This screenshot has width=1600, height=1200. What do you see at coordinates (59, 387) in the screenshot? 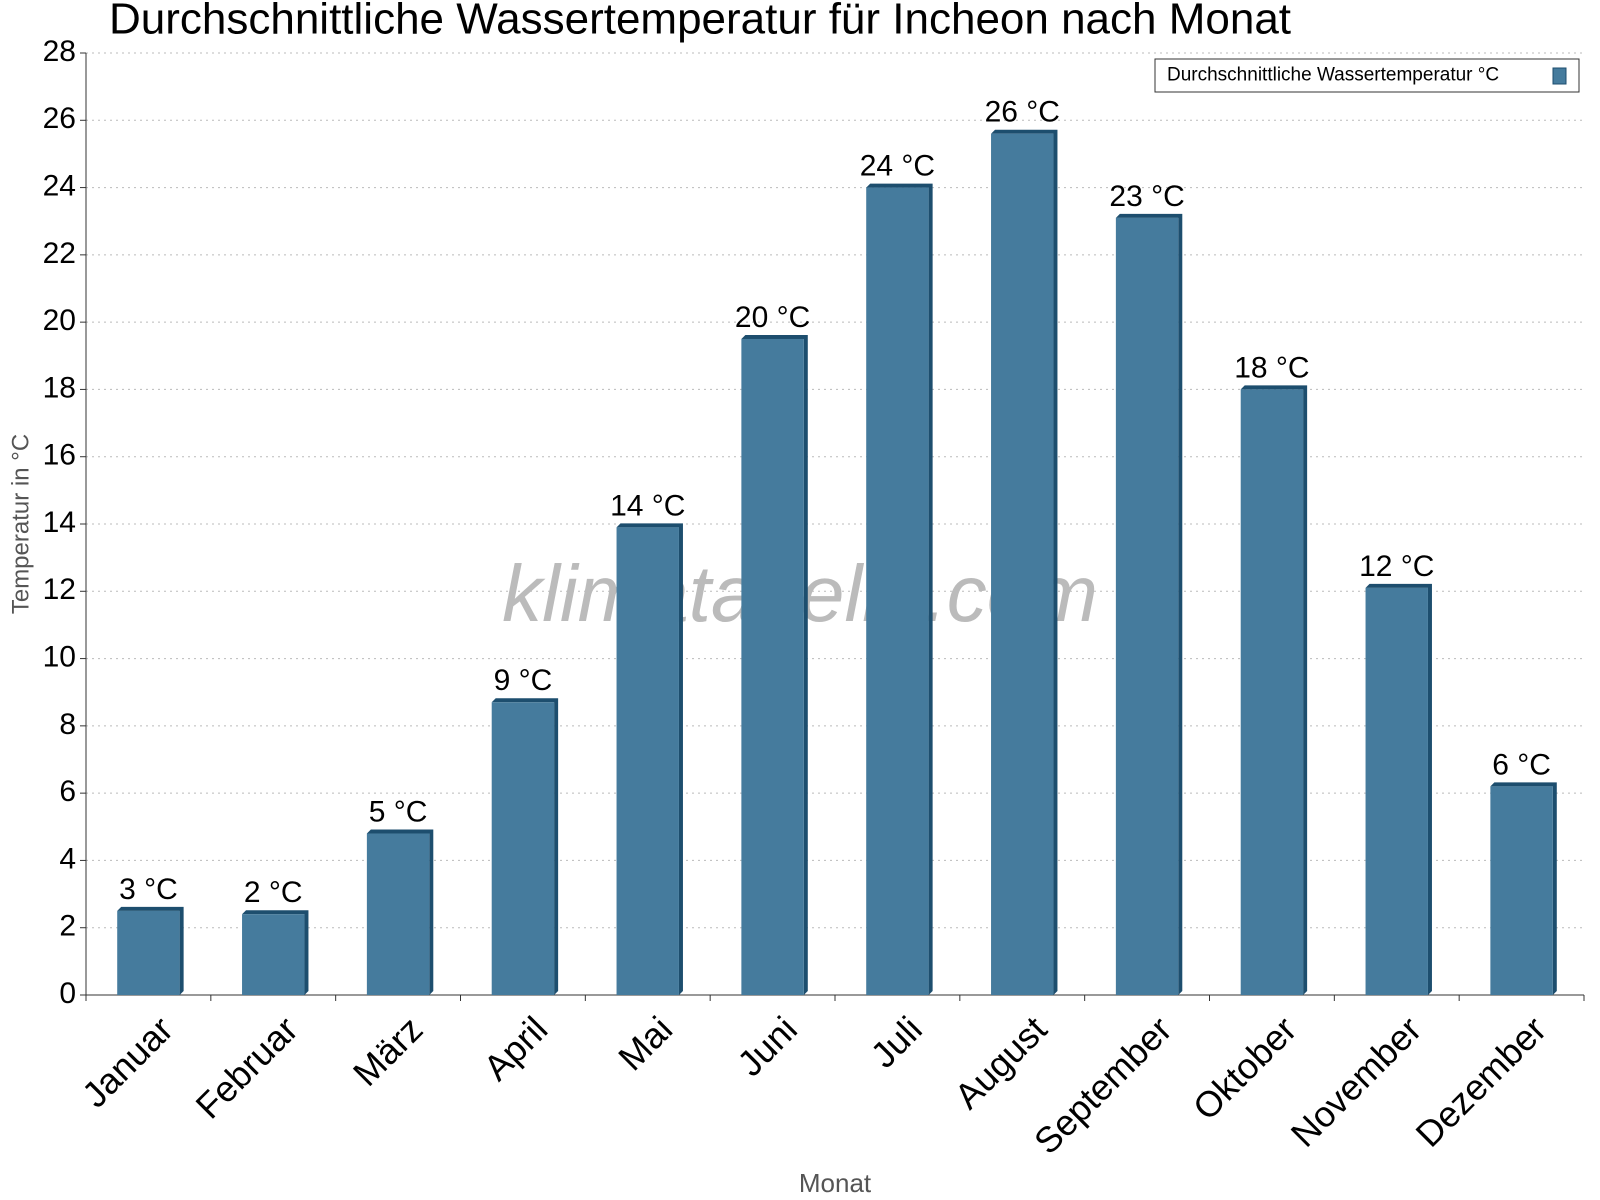
I see `y-tick-label: 18` at bounding box center [59, 387].